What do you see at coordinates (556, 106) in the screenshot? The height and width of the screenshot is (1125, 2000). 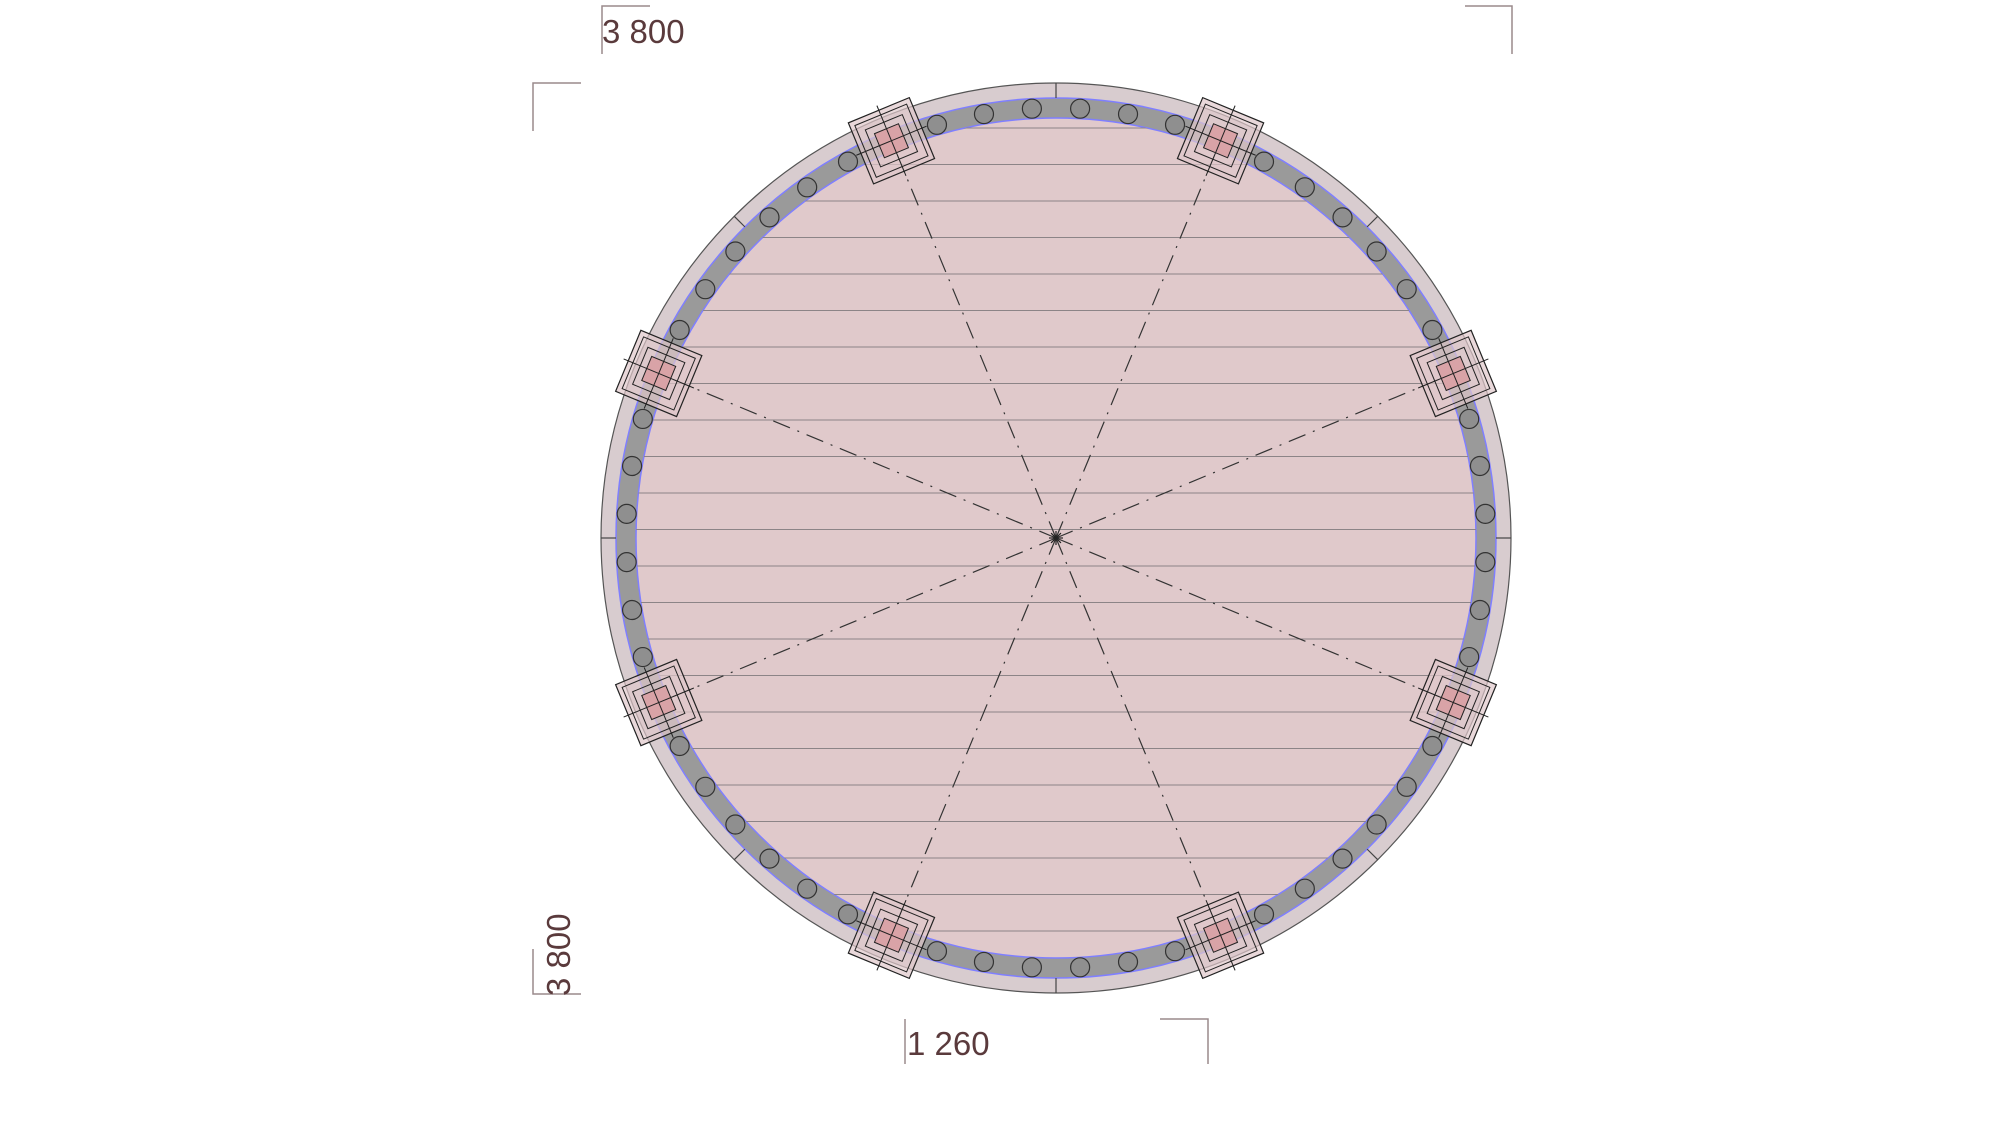 I see `dim-bracket-left-top` at bounding box center [556, 106].